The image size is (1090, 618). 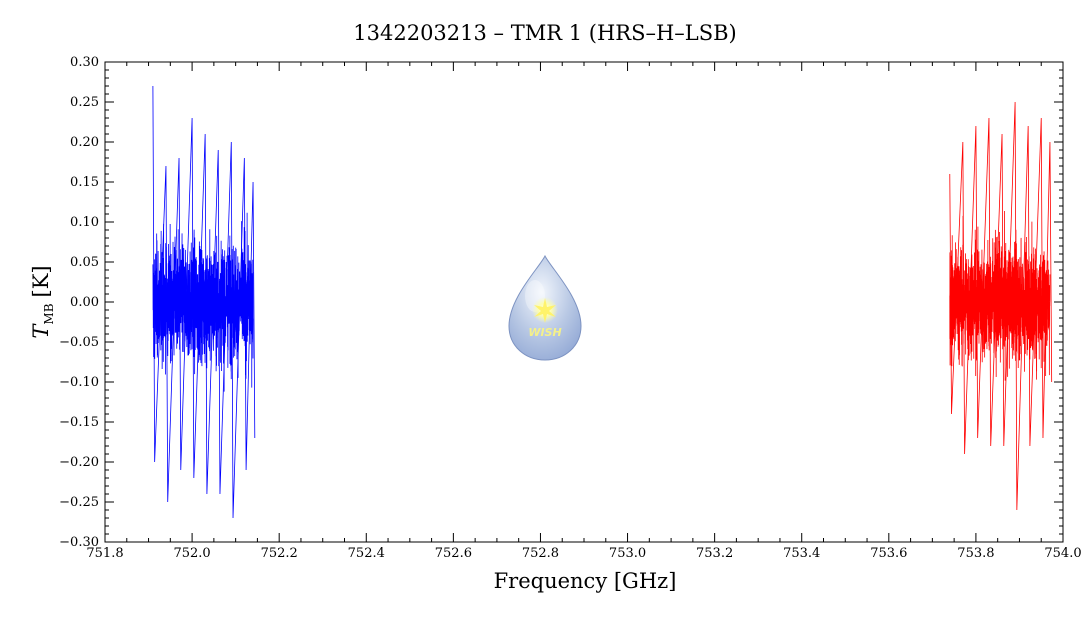 I want to click on y-tick-label: 0.25, so click(x=84, y=102).